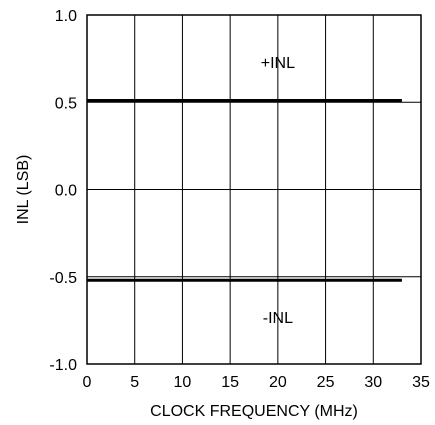 The width and height of the screenshot is (435, 425). Describe the element at coordinates (63, 278) in the screenshot. I see `y-tick-label: -0.5` at that location.